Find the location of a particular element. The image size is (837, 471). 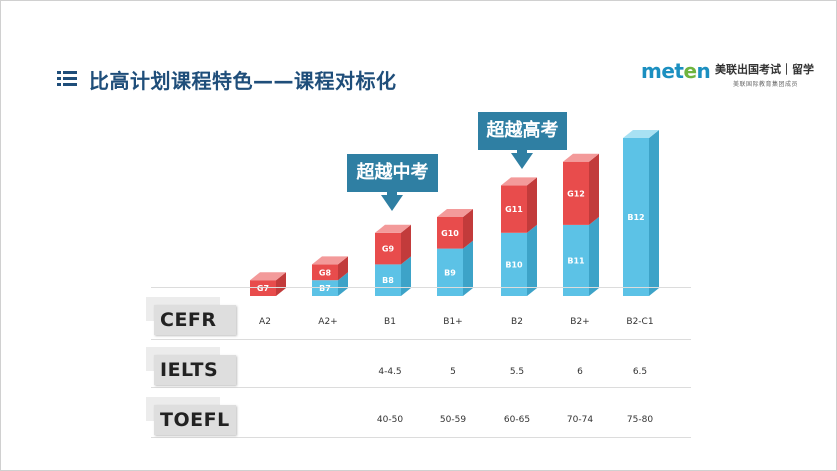

cell-cefr: A2+ is located at coordinates (328, 322).